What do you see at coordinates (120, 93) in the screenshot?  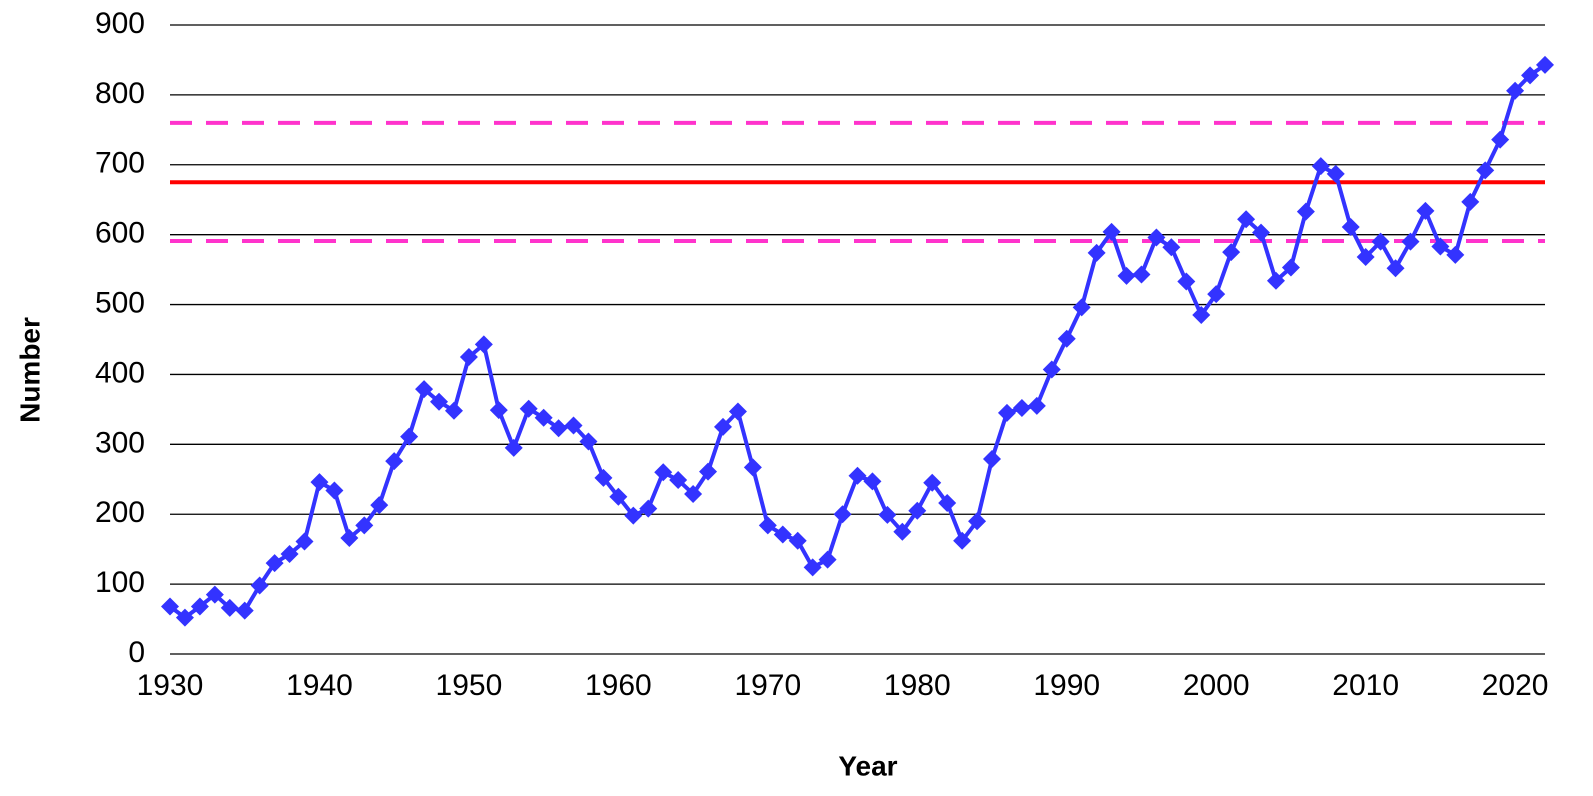 I see `y-tick-label: 800` at bounding box center [120, 93].